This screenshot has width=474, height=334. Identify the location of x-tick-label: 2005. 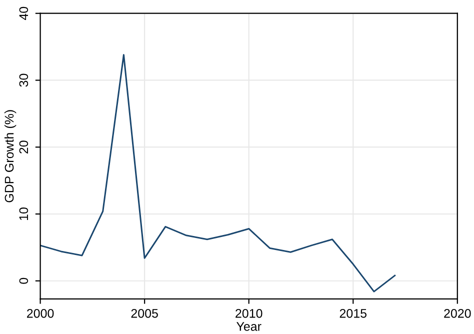
(144, 313).